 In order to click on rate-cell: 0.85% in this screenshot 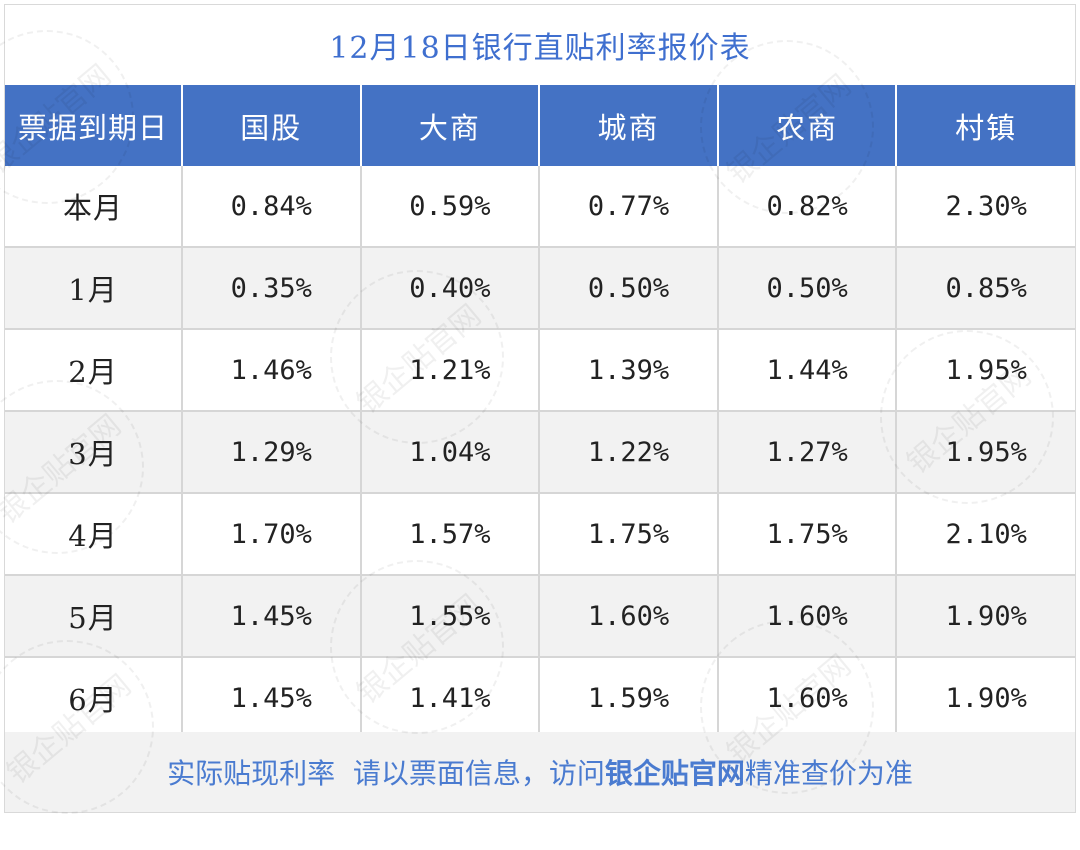, I will do `click(985, 288)`.